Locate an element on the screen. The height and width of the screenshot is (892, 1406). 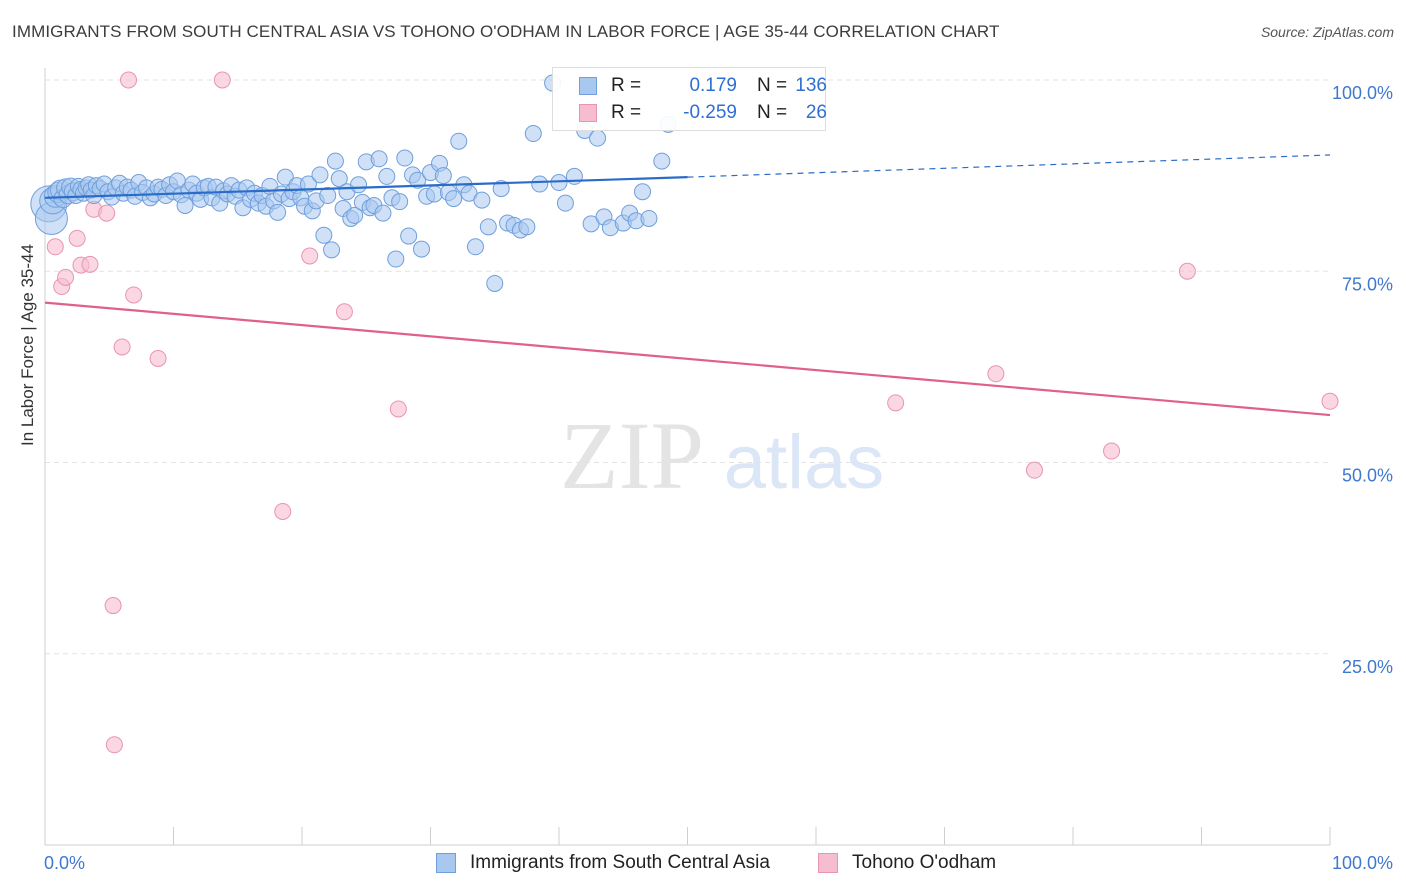
y-axis-label: In Labor Force | Age 35-44 is located at coordinates (27, 345).